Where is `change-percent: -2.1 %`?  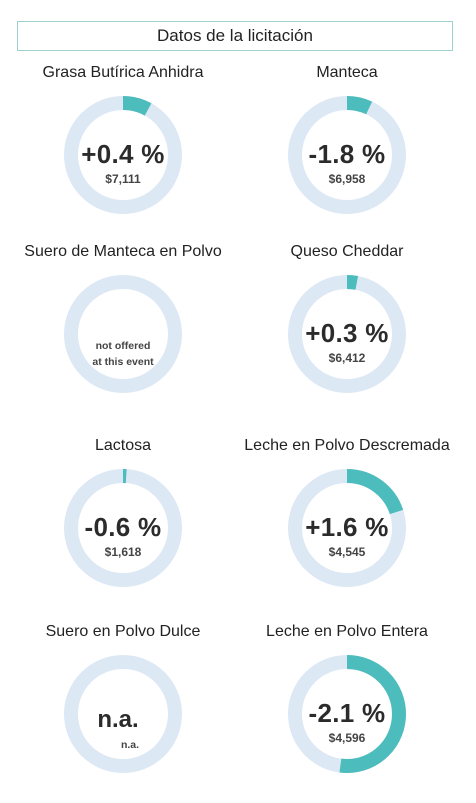
change-percent: -2.1 % is located at coordinates (347, 713).